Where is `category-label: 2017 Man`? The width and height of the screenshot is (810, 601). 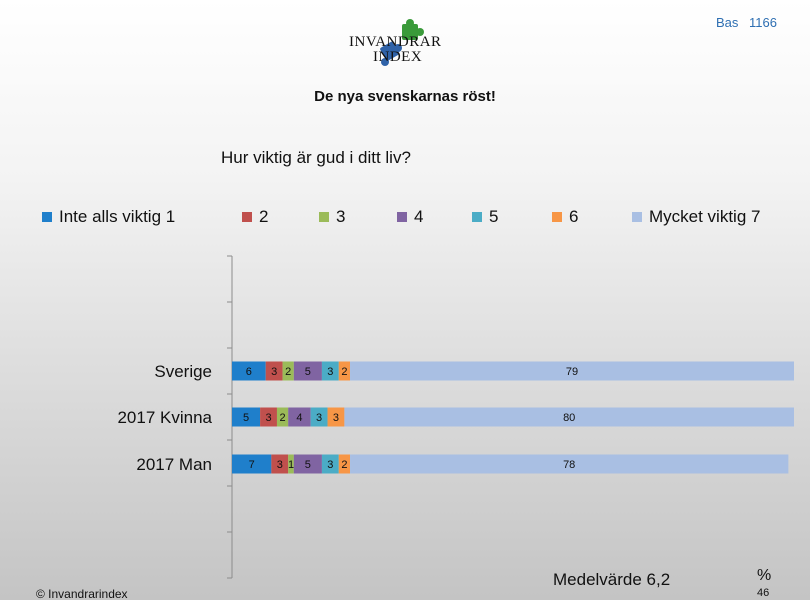
category-label: 2017 Man is located at coordinates (174, 464).